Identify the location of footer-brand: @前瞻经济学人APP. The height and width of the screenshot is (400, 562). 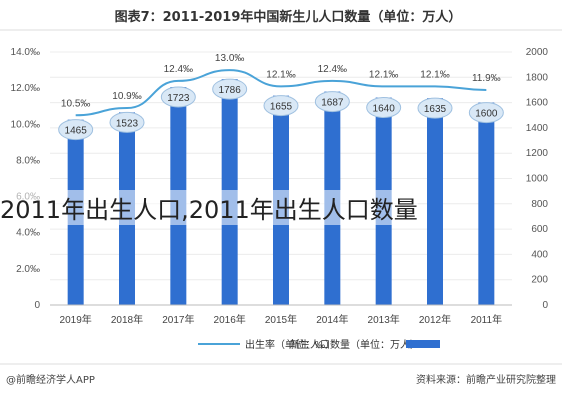
(50, 379).